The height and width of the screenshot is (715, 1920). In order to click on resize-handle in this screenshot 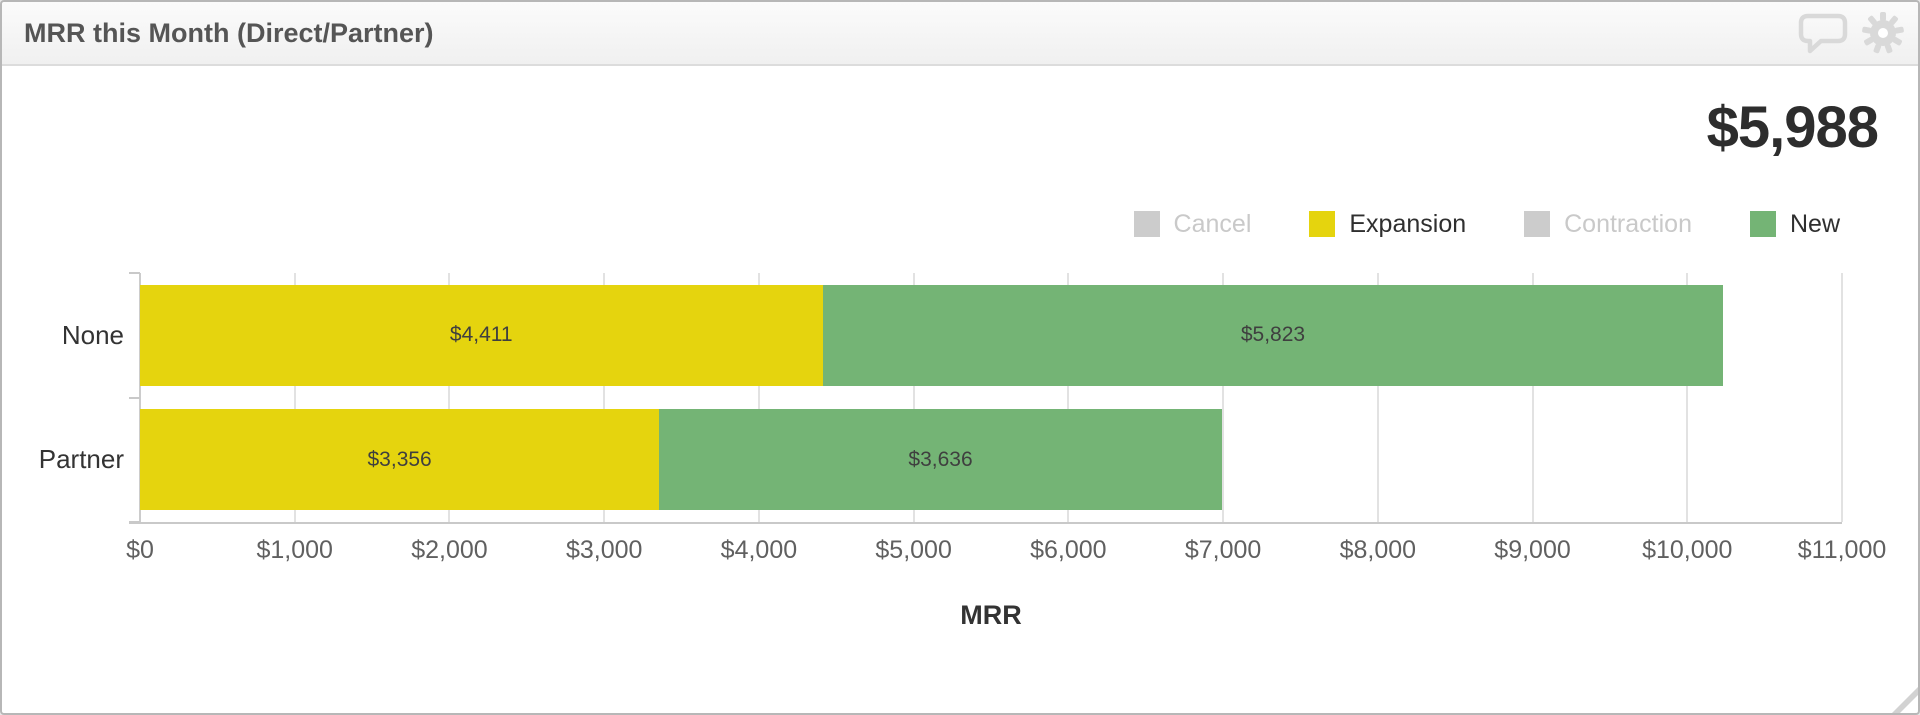, I will do `click(1903, 698)`.